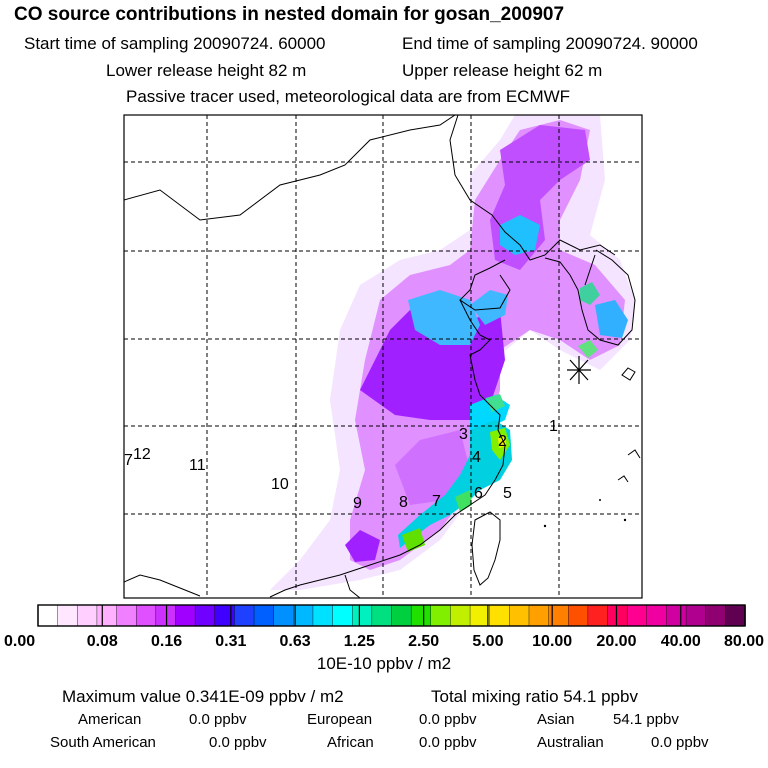  I want to click on region-label-5: 5, so click(507, 493).